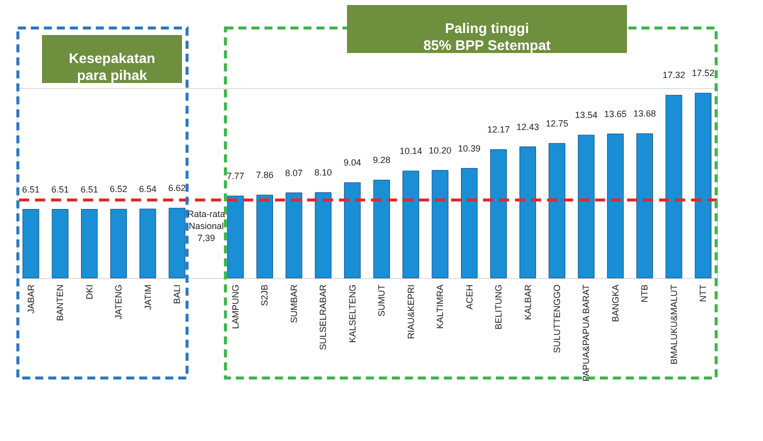 The width and height of the screenshot is (763, 441). What do you see at coordinates (644, 113) in the screenshot?
I see `data-label: 13.68` at bounding box center [644, 113].